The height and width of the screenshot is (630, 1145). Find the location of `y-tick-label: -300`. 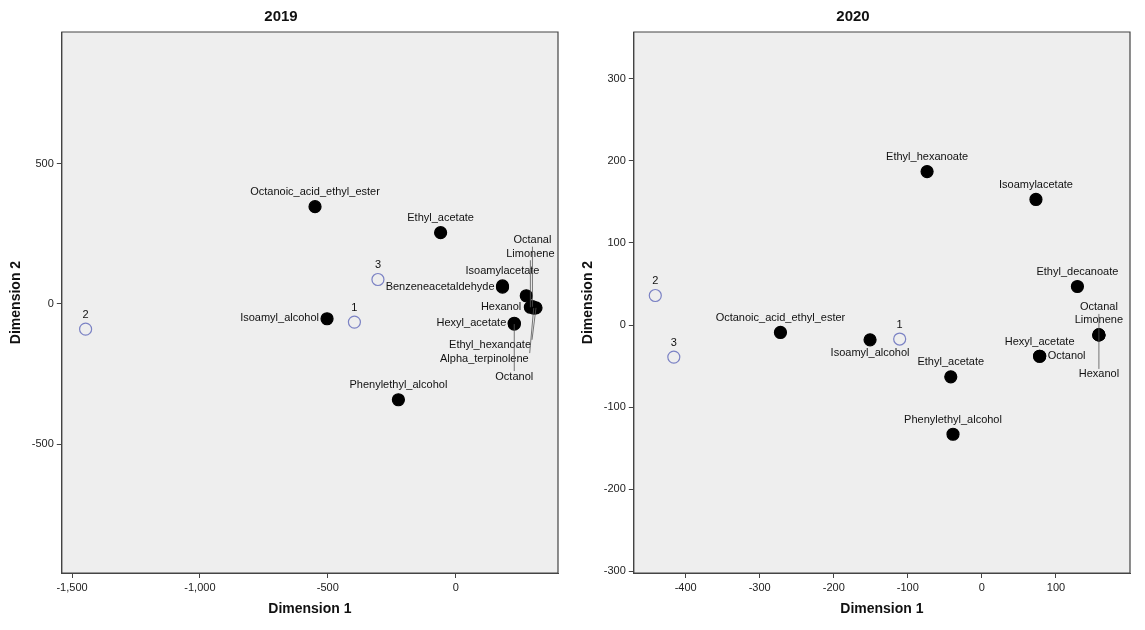

y-tick-label: -300 is located at coordinates (614, 570).